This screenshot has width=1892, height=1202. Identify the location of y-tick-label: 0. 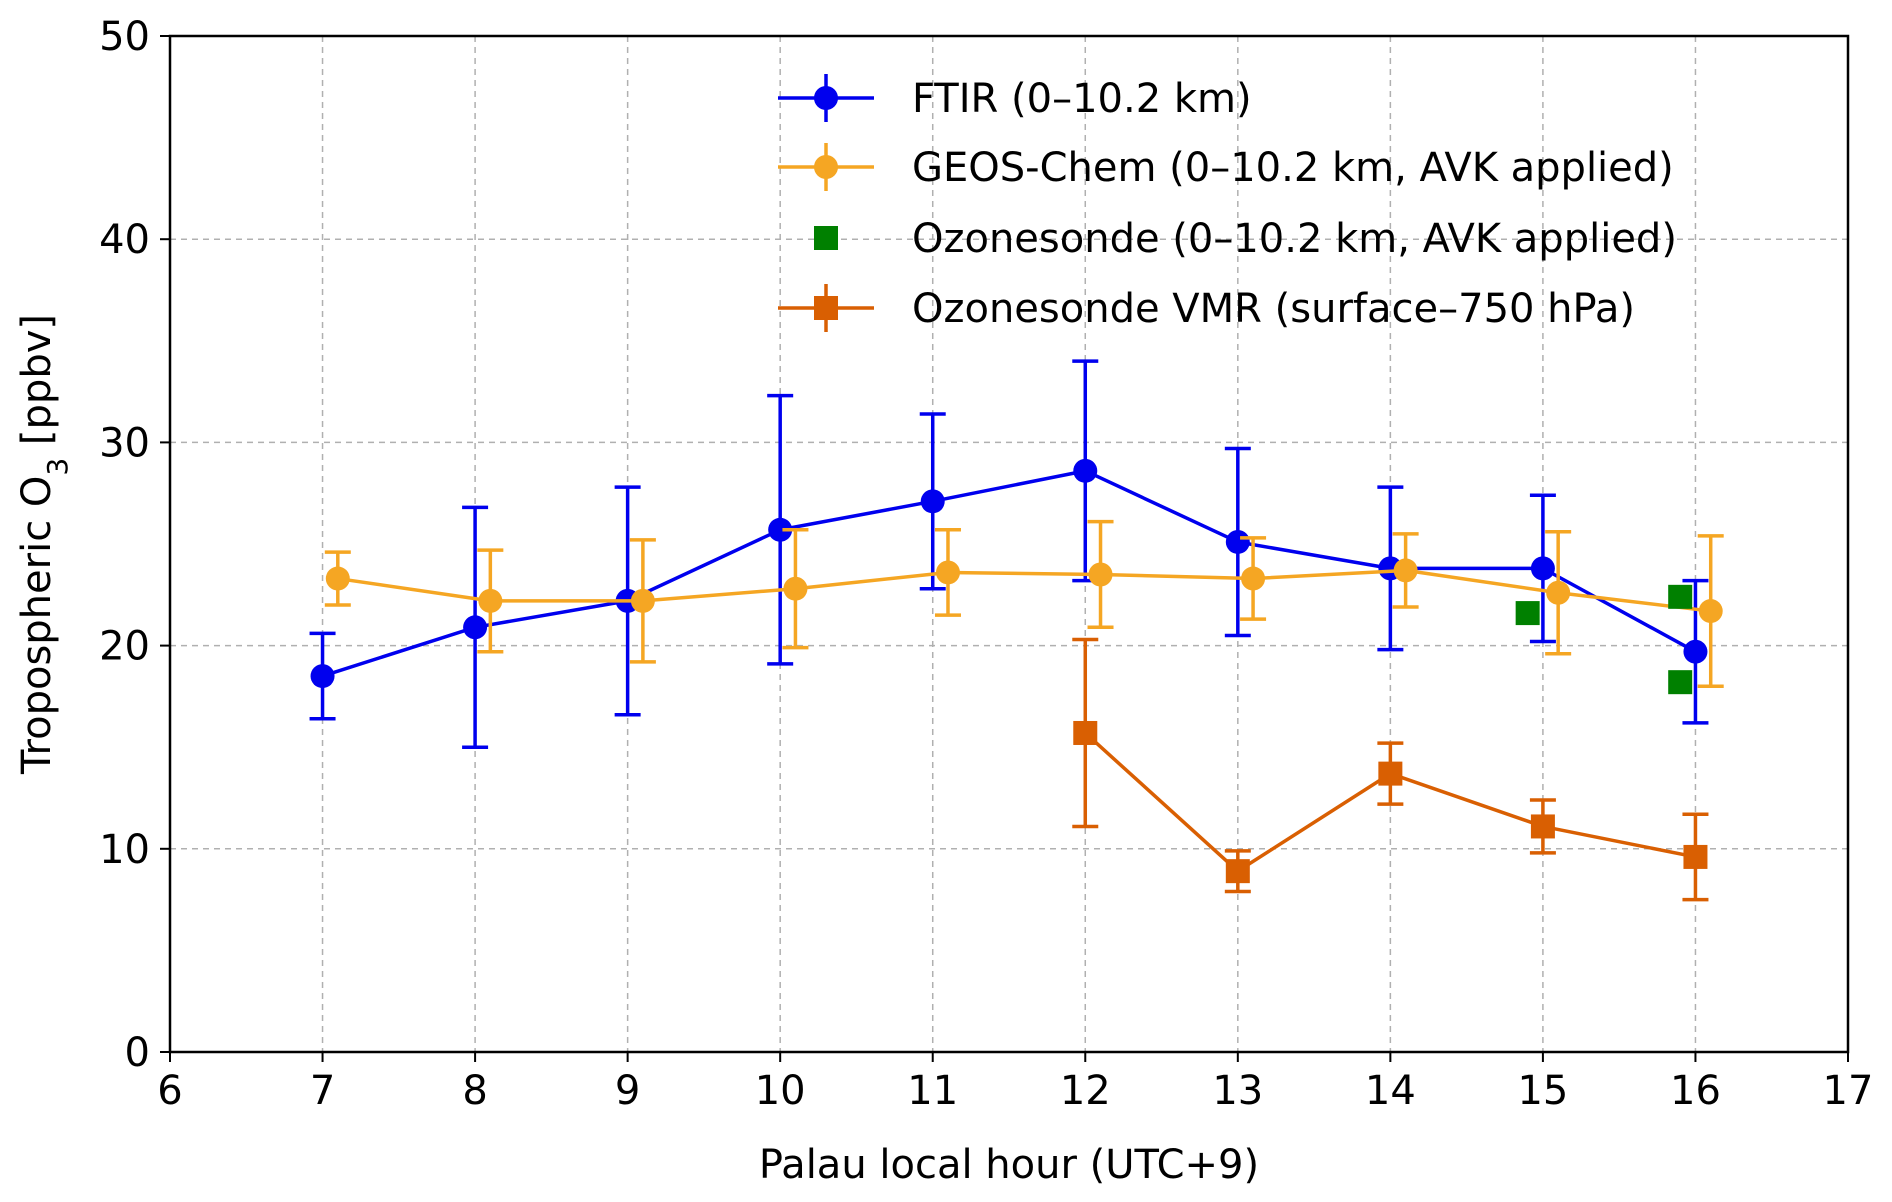
(137, 1053).